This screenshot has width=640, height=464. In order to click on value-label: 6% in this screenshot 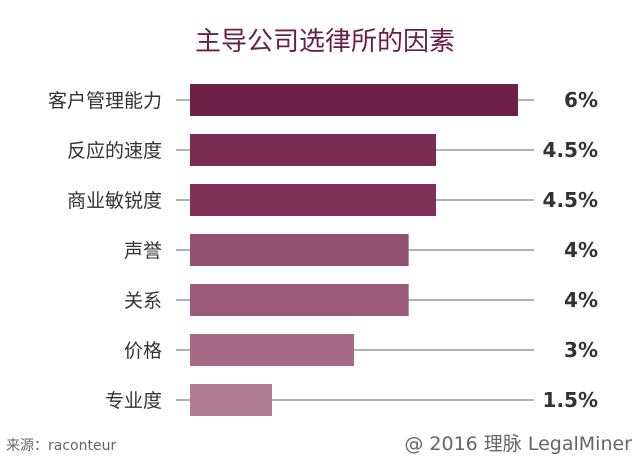, I will do `click(581, 100)`.